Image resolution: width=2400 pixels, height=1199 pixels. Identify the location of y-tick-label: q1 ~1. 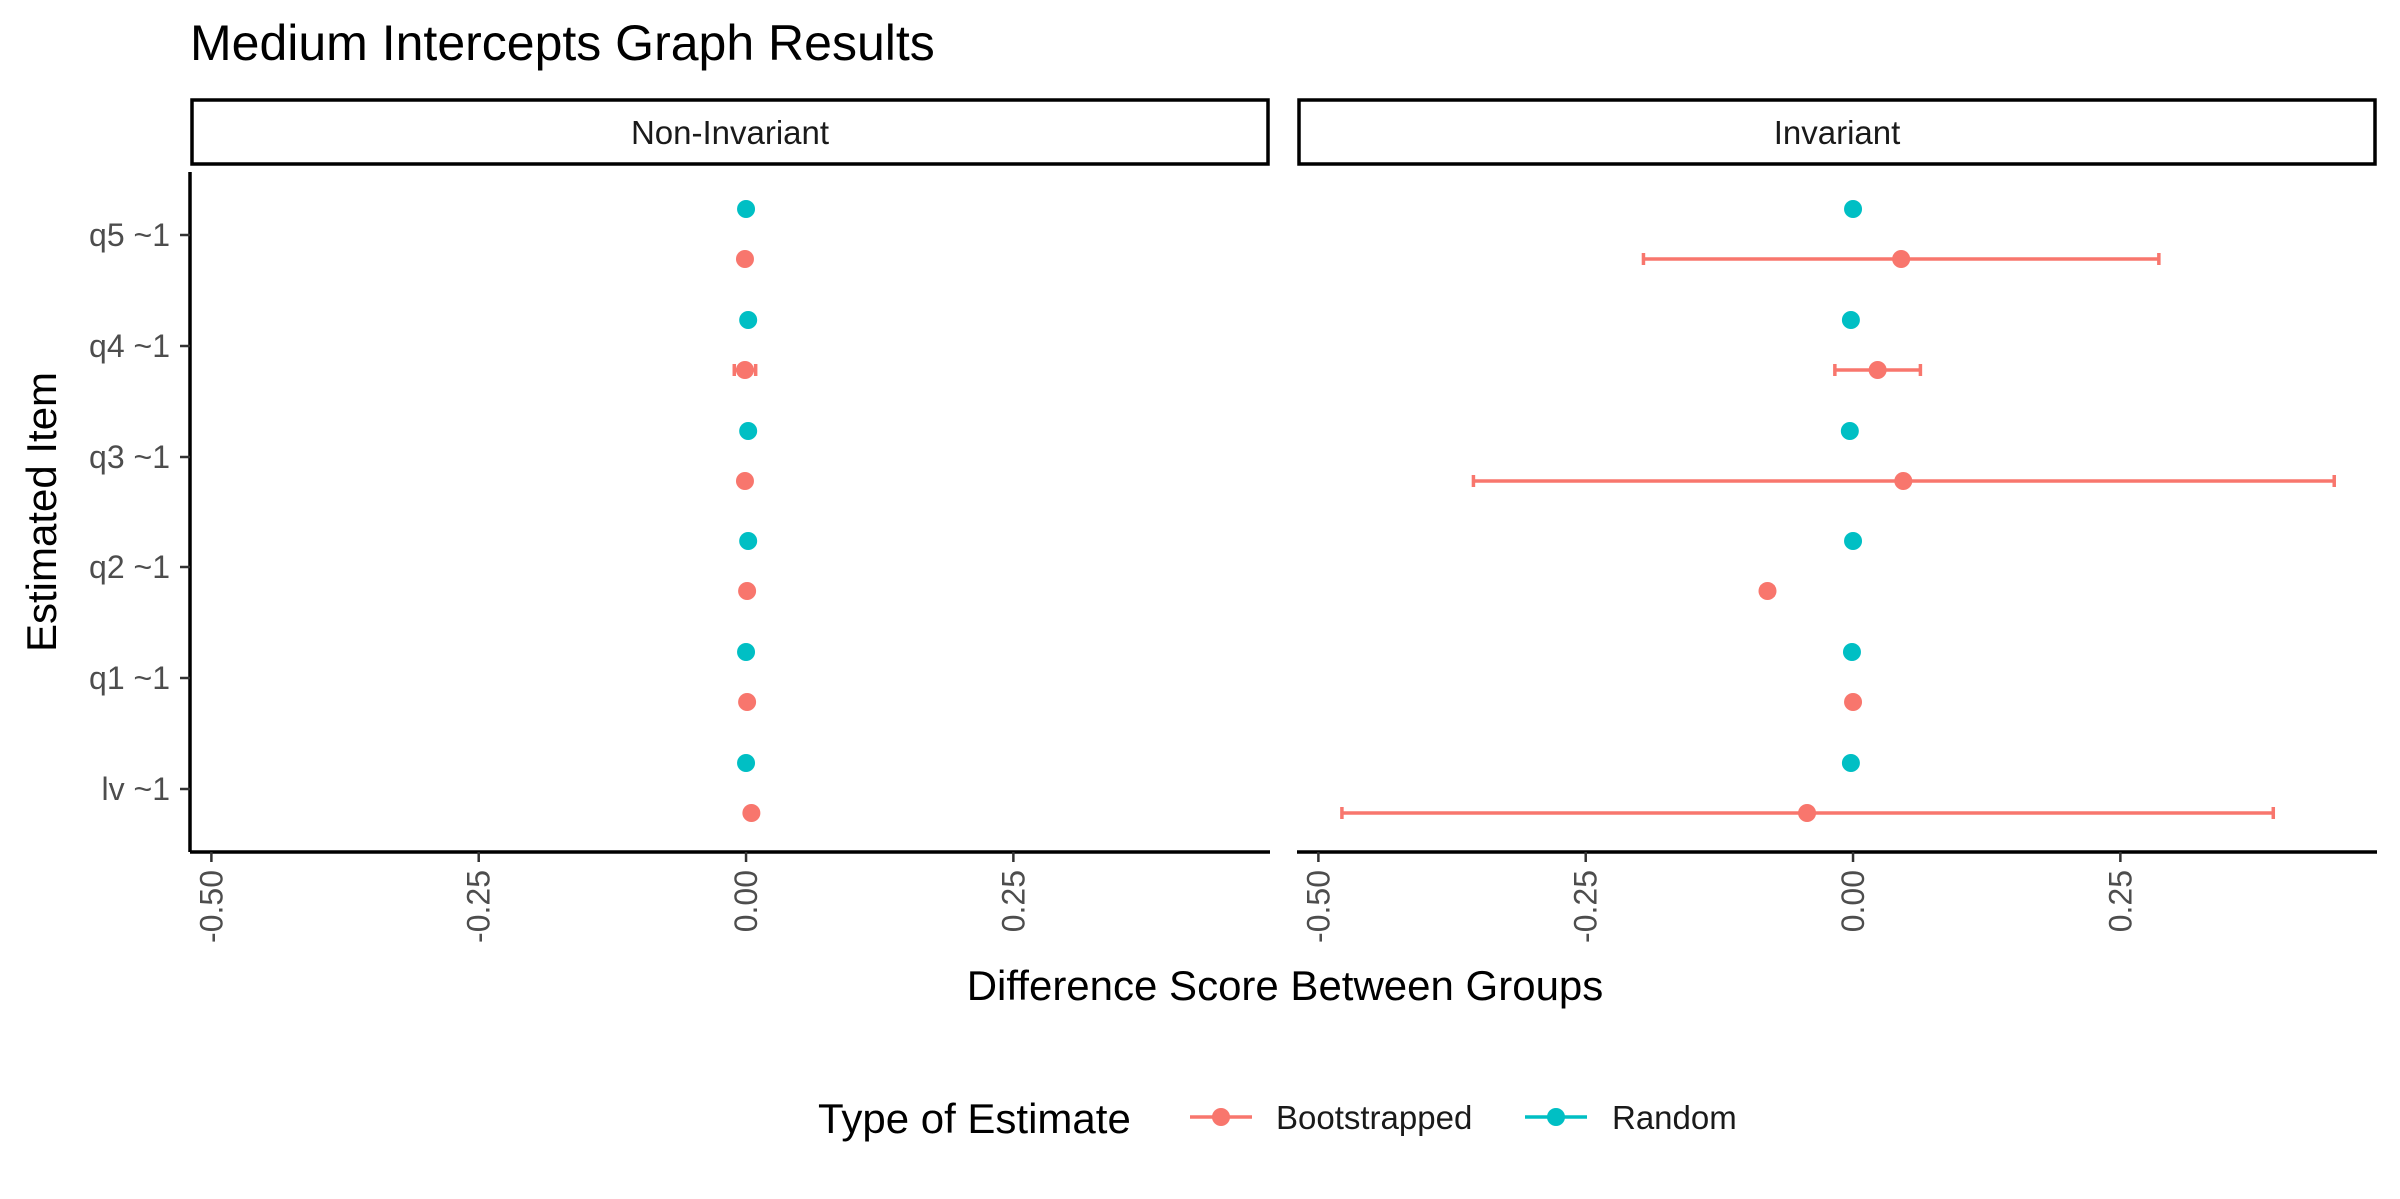
(129, 678).